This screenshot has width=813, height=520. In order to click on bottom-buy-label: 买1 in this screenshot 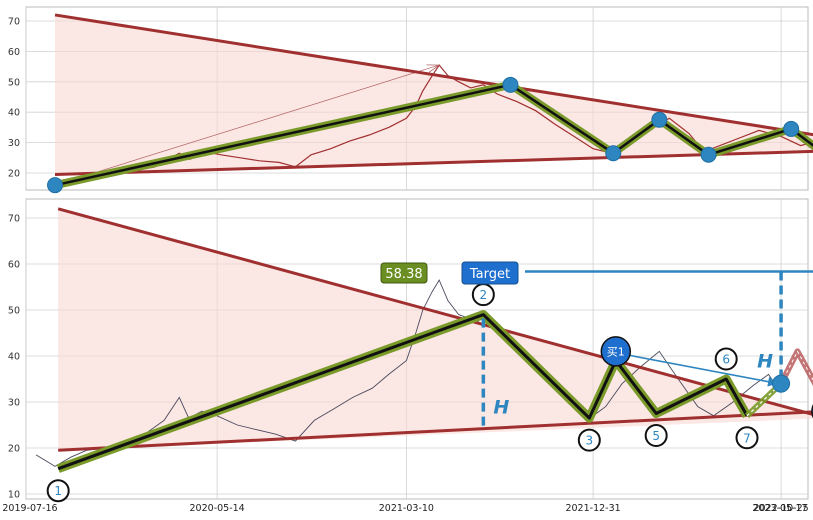, I will do `click(616, 351)`.